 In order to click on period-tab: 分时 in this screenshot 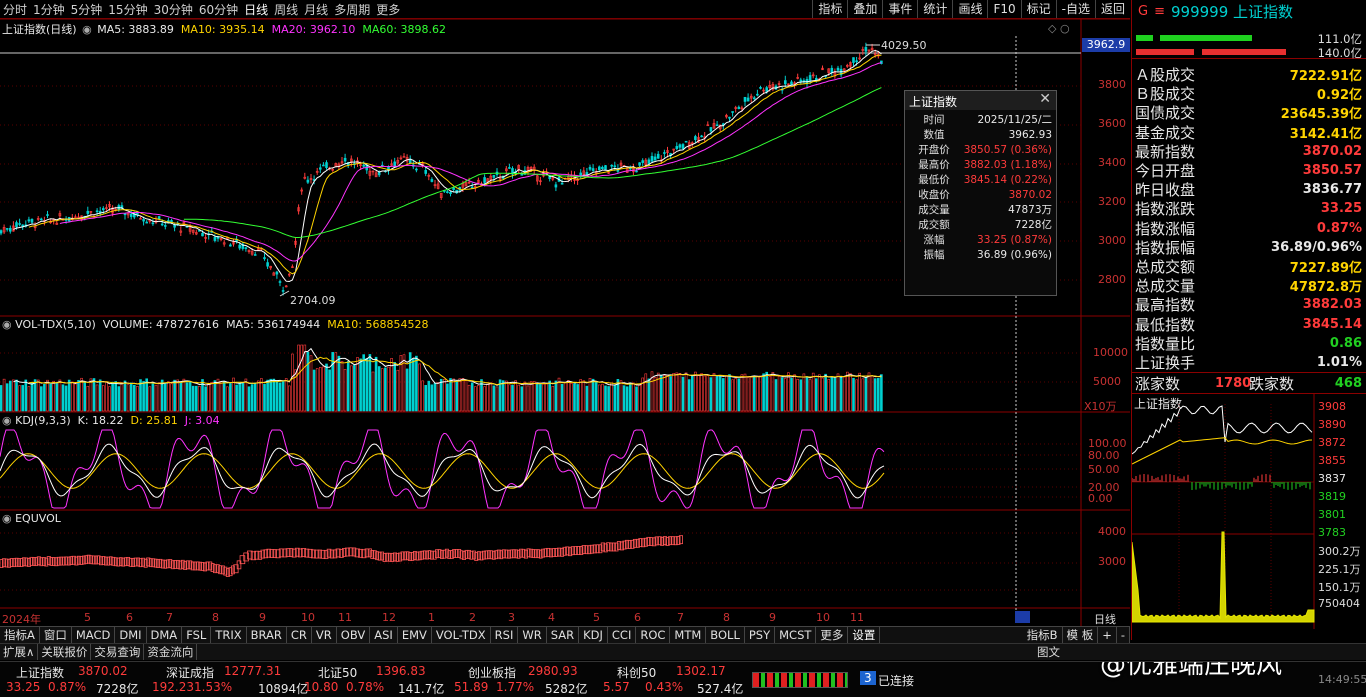, I will do `click(15, 9)`.